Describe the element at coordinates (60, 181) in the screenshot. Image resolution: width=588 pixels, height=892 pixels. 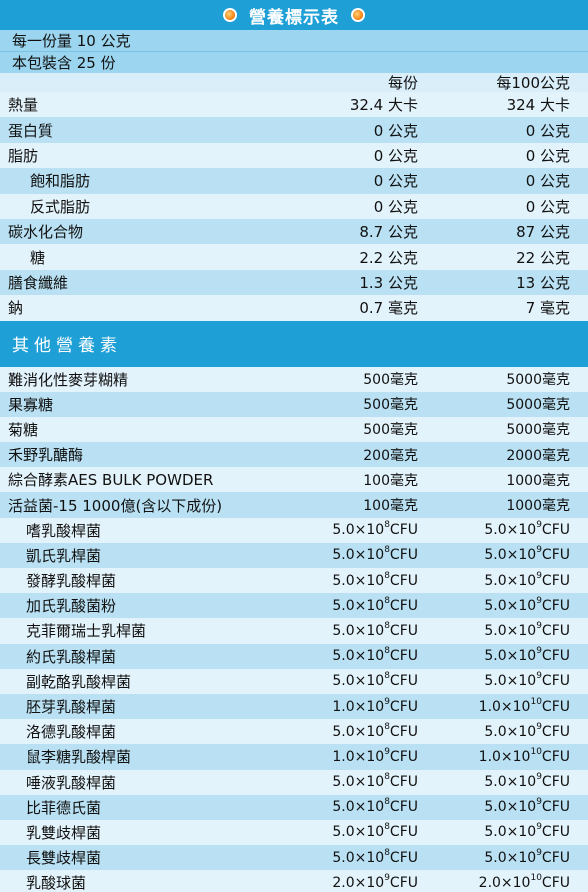
I see `nutrient-name: 飽和脂肪` at that location.